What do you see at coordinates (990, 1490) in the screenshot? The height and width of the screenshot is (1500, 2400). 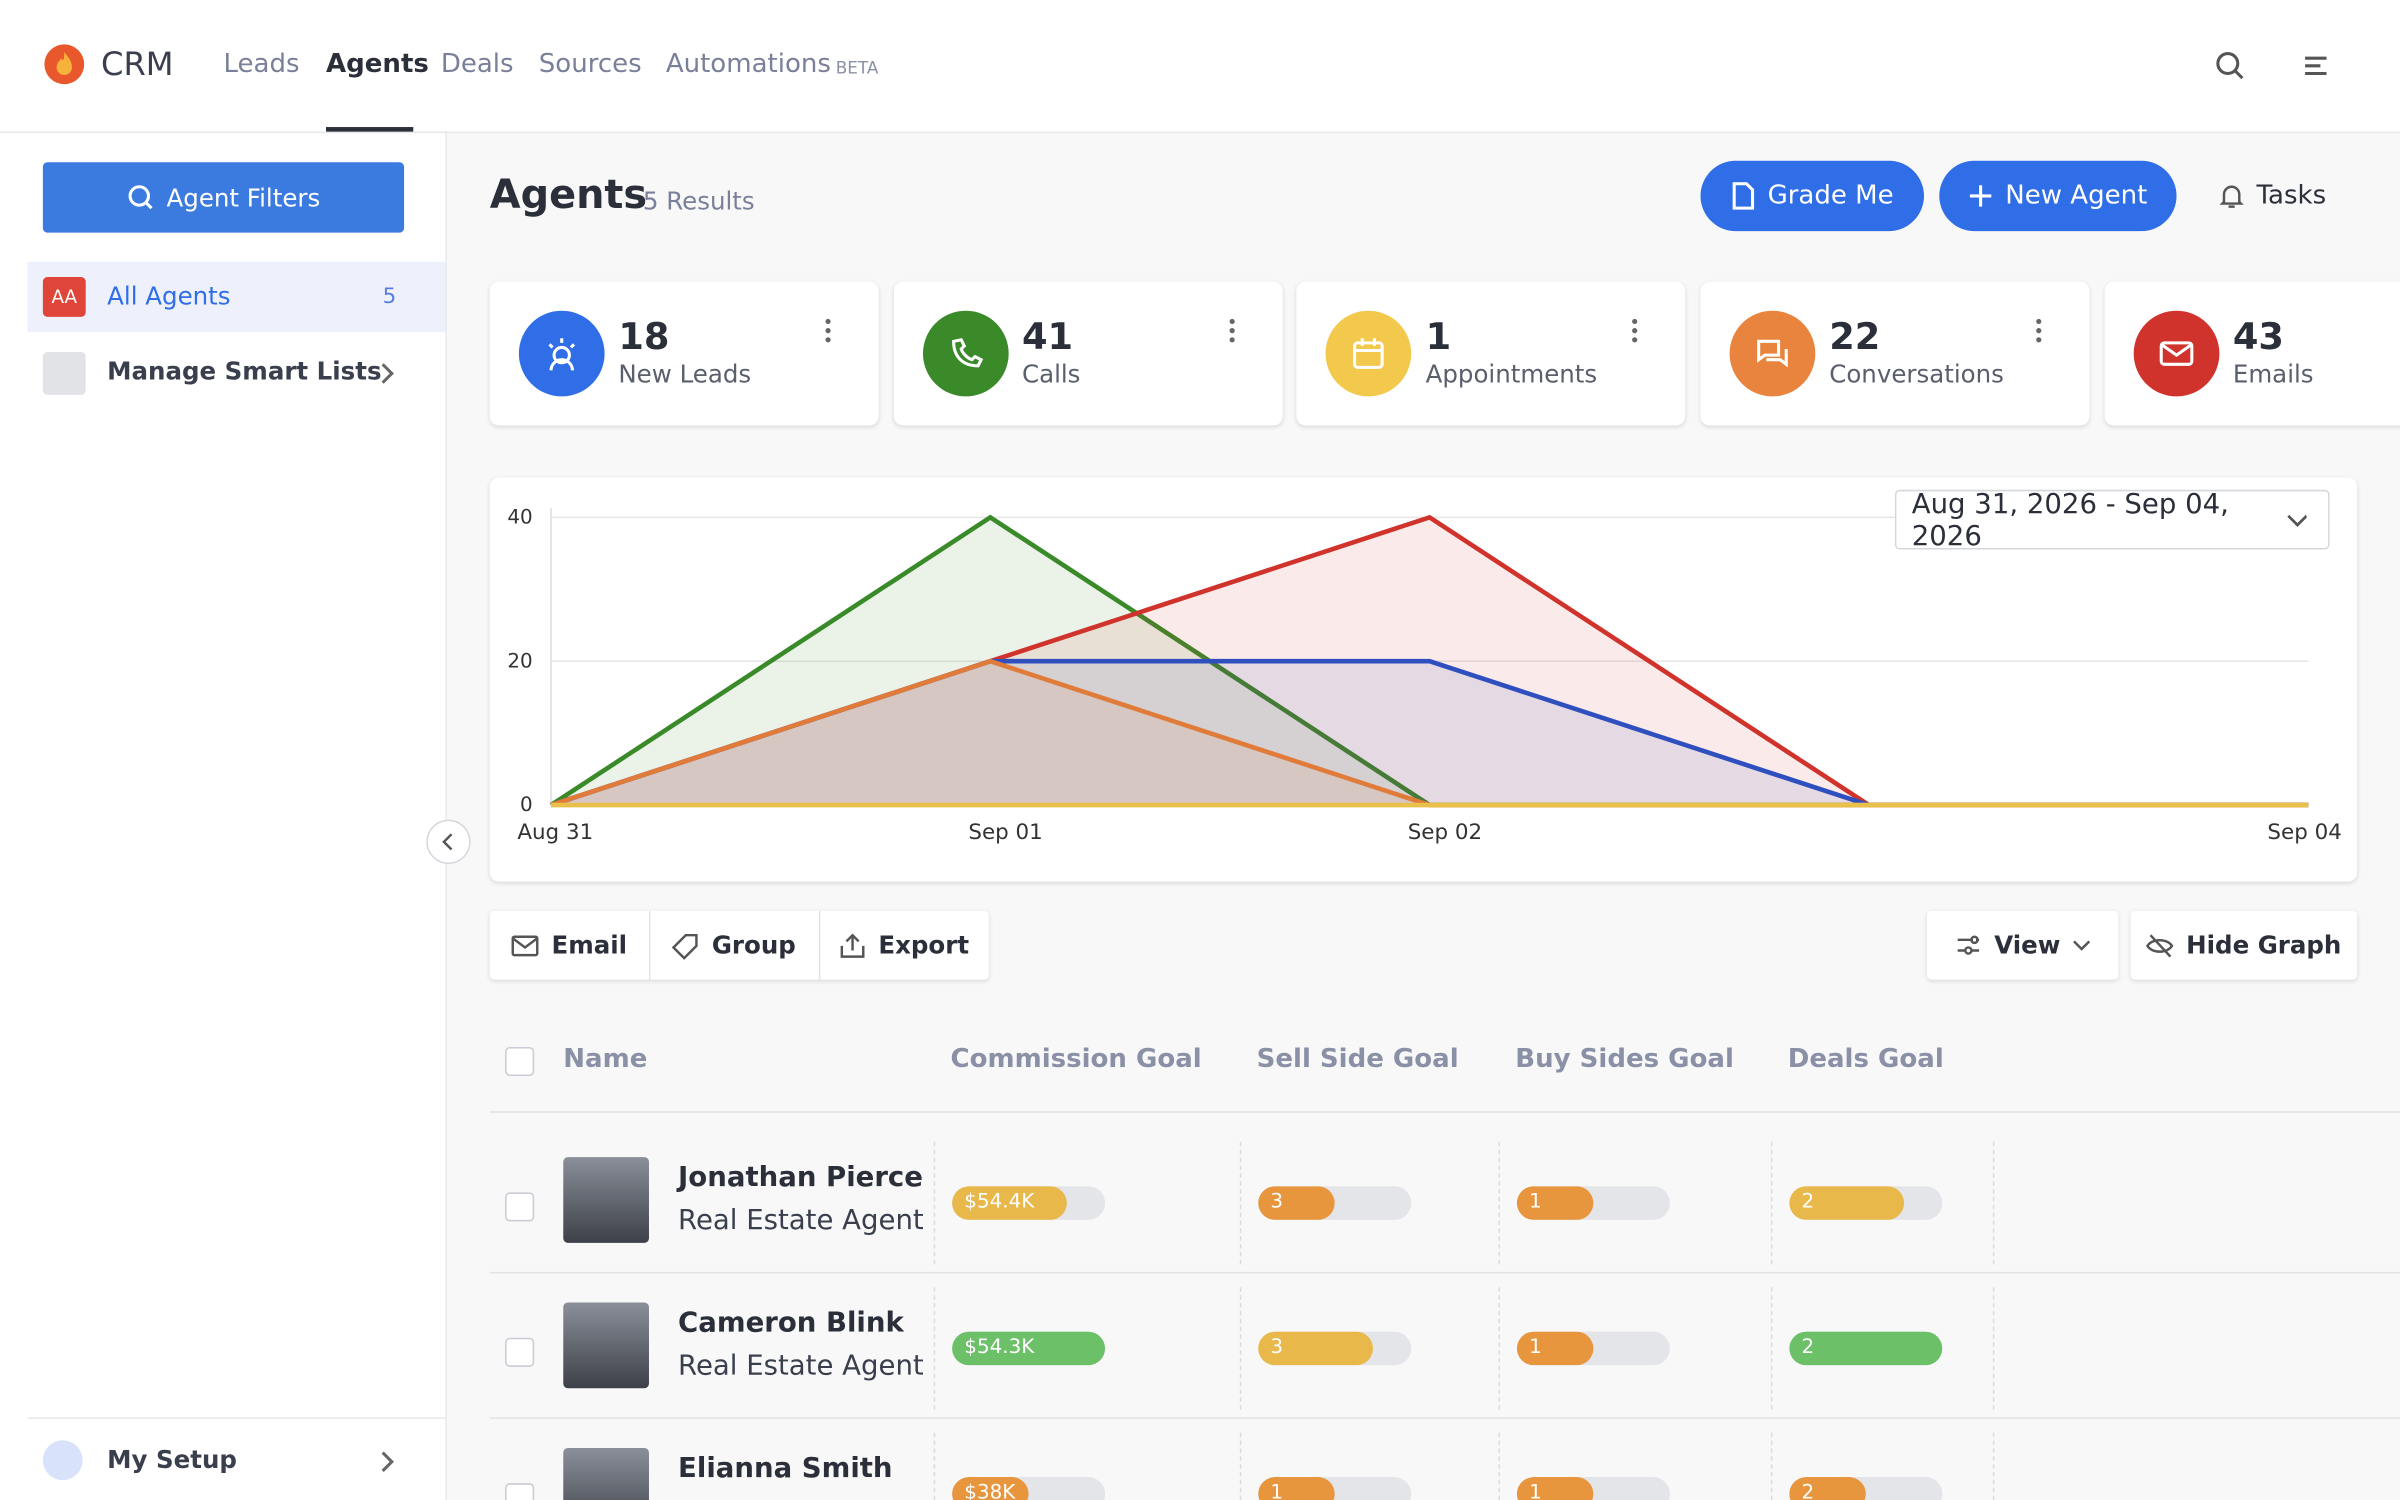 I see `progress-label: $38K` at bounding box center [990, 1490].